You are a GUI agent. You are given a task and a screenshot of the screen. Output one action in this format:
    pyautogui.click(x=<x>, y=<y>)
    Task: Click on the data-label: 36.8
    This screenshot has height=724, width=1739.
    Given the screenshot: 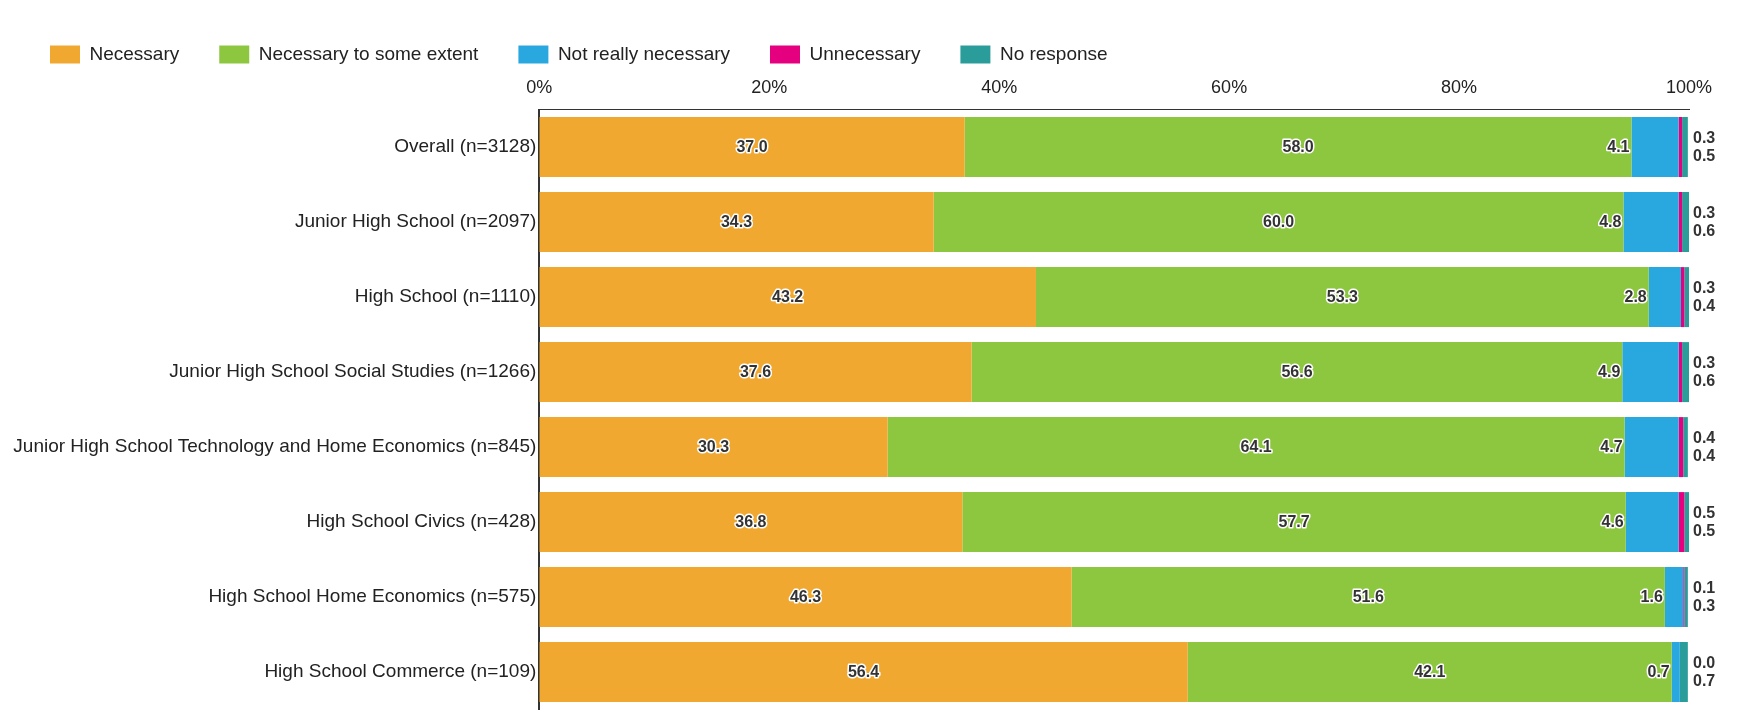 What is the action you would take?
    pyautogui.click(x=751, y=521)
    